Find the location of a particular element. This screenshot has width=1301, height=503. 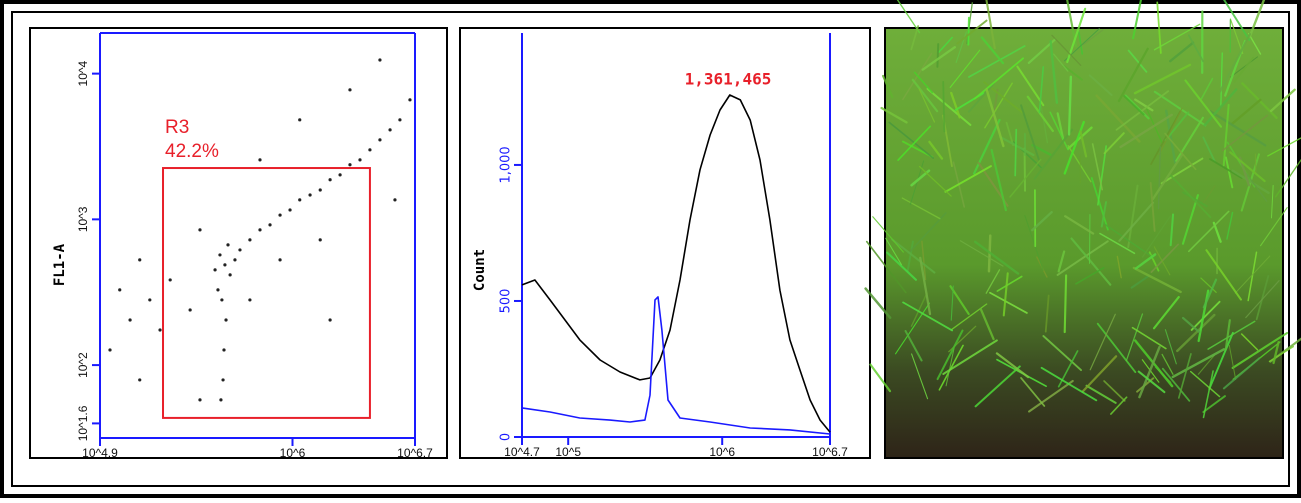

y-tick-label: 500 is located at coordinates (506, 301).